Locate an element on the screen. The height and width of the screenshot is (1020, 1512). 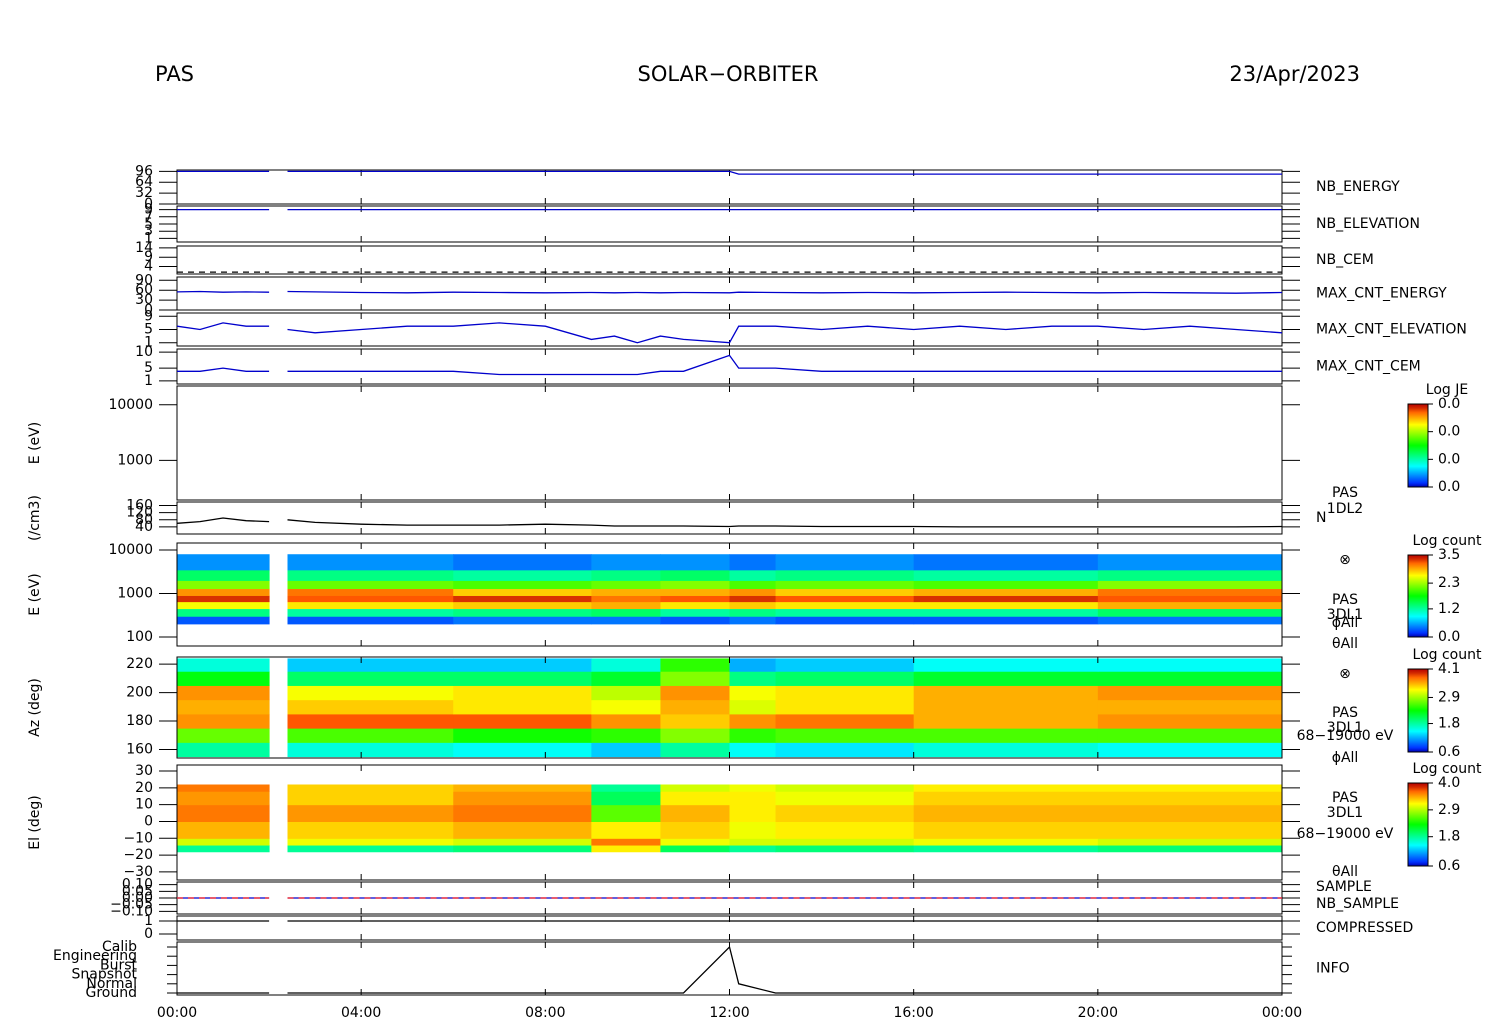
y-tick-label: −30 is located at coordinates (138, 872).